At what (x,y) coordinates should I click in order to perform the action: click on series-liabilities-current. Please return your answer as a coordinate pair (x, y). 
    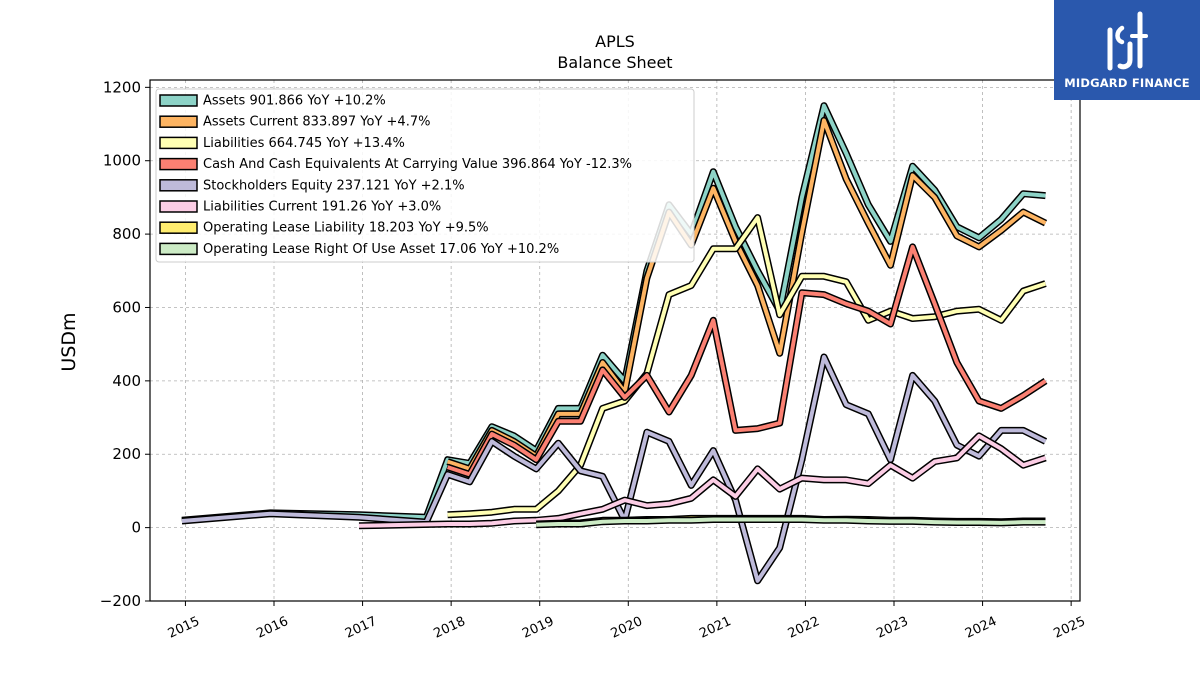
    Looking at the image, I should click on (702, 481).